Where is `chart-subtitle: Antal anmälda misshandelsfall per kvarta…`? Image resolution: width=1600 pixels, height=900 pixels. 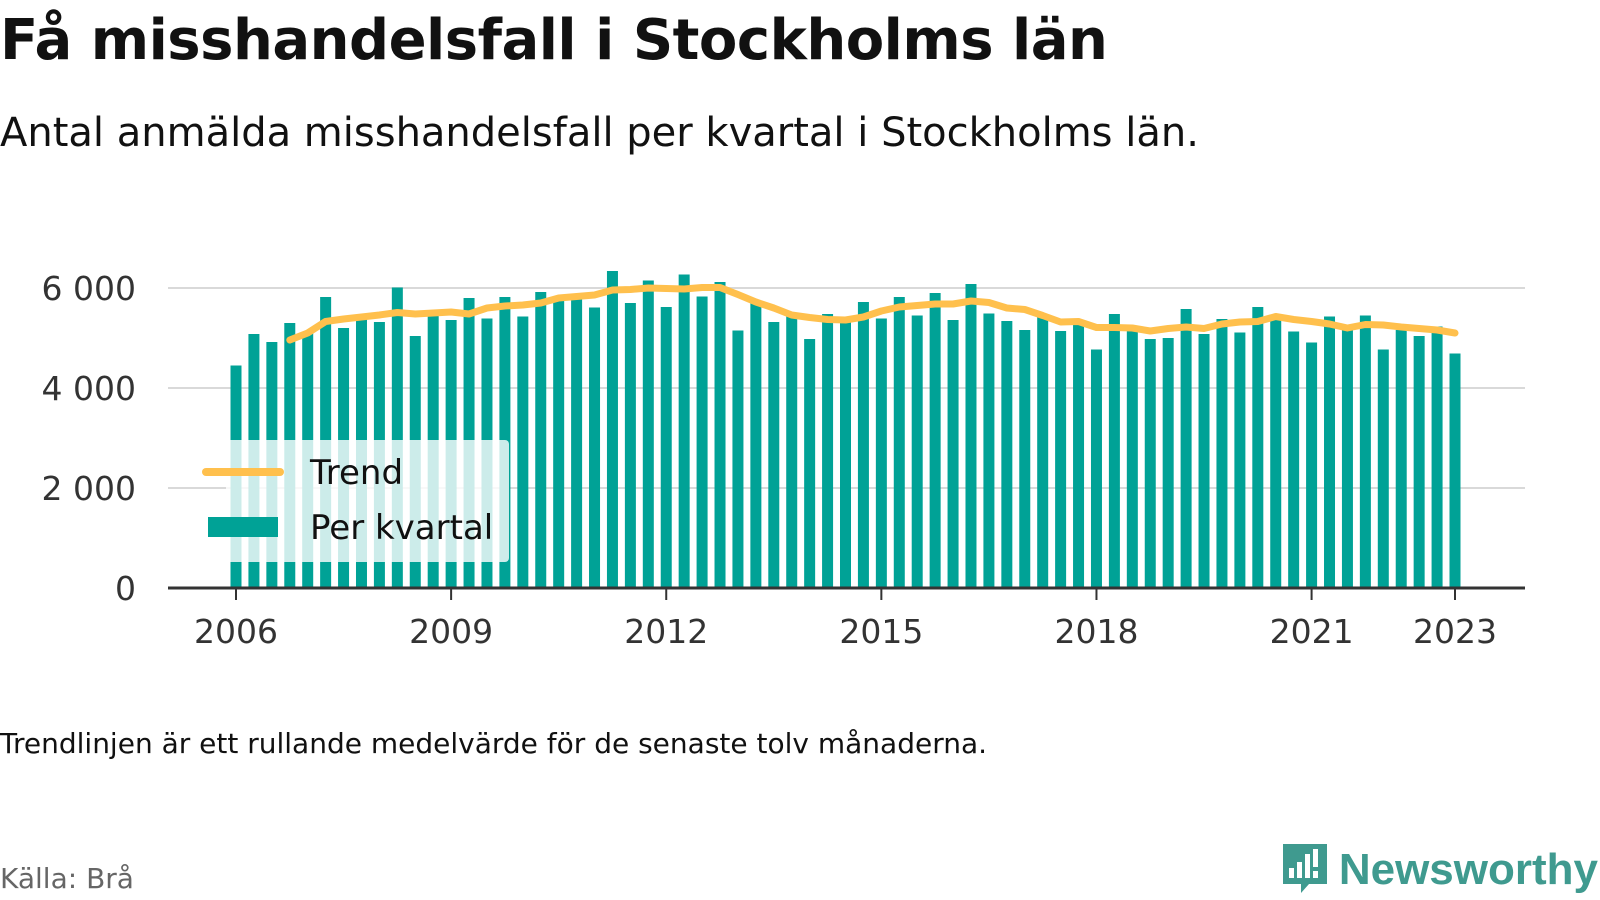
chart-subtitle: Antal anmälda misshandelsfall per kvarta… is located at coordinates (599, 133).